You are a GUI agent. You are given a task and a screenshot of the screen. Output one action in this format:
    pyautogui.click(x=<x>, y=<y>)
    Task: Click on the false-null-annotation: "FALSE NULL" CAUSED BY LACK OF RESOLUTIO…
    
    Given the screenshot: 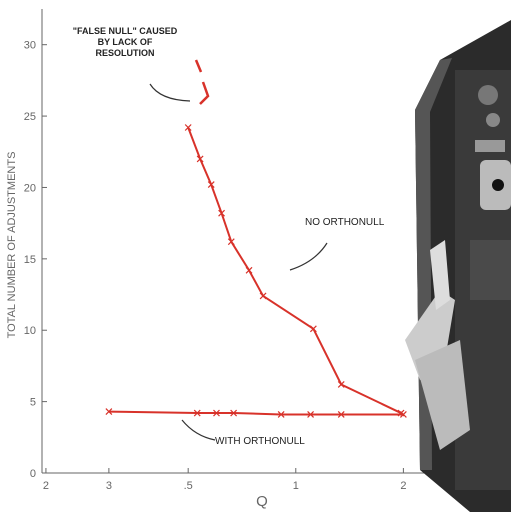 What is the action you would take?
    pyautogui.click(x=125, y=42)
    